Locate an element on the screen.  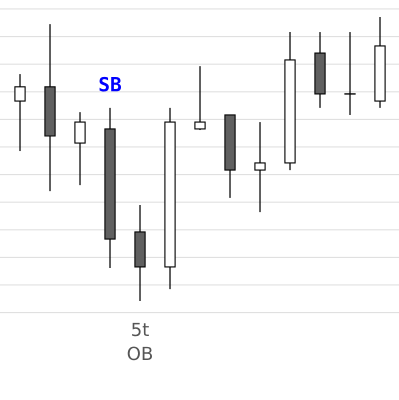
text: OB is located at coordinates (140, 353).